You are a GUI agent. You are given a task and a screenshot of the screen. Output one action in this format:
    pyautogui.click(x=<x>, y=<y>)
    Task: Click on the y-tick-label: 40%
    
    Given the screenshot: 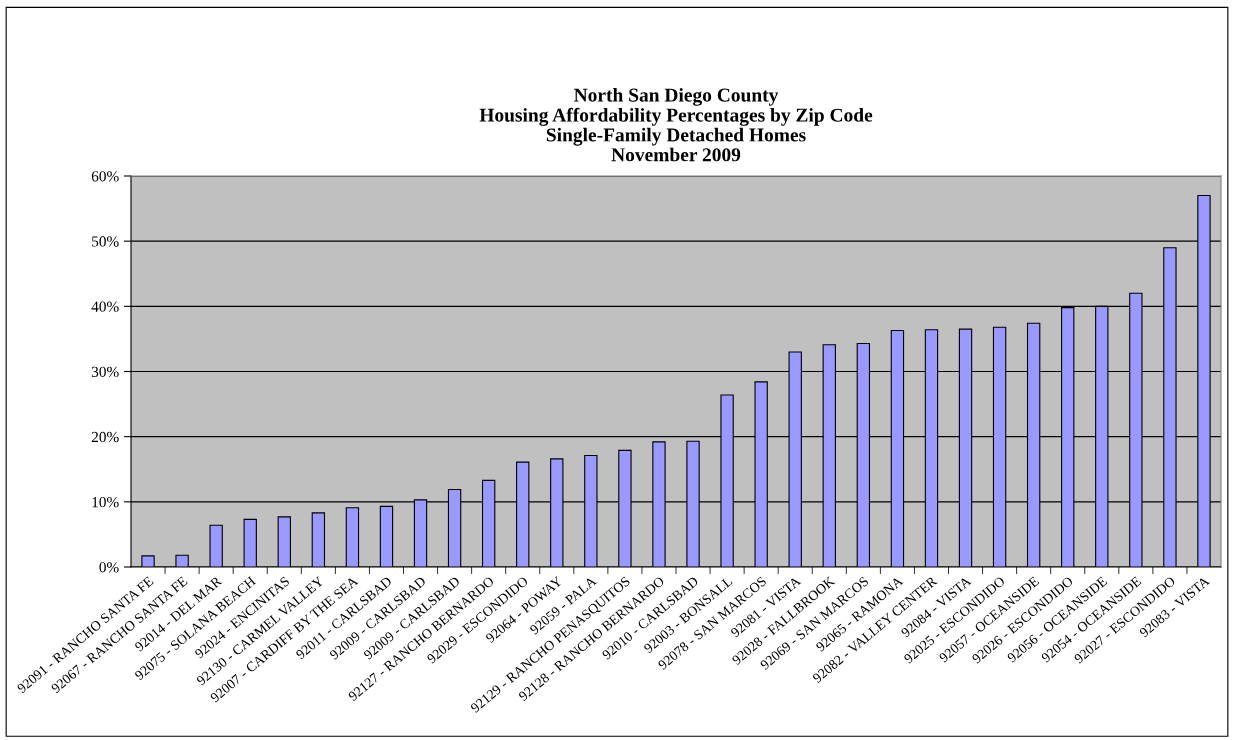 What is the action you would take?
    pyautogui.click(x=105, y=306)
    